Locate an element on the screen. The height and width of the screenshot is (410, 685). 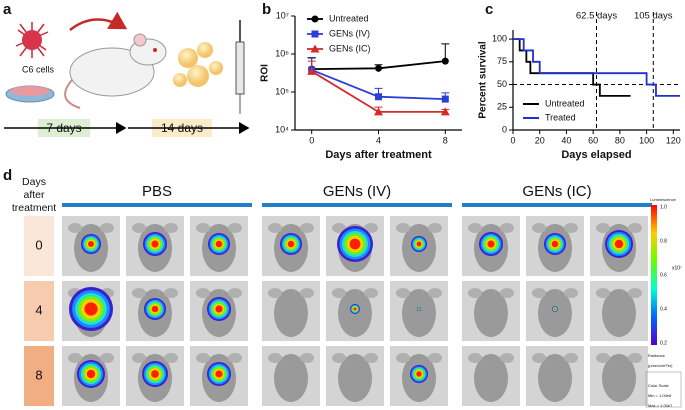
x-tick-label: 60 is located at coordinates (593, 140).